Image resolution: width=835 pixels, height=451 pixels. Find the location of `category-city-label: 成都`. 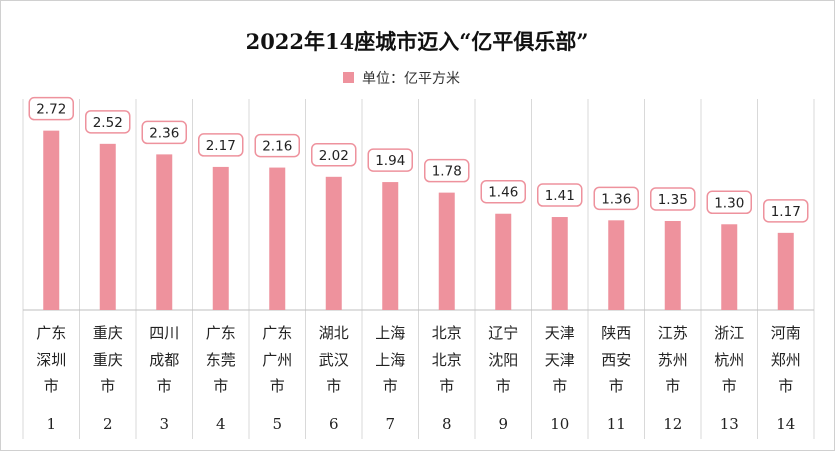

category-city-label: 成都 is located at coordinates (164, 360).